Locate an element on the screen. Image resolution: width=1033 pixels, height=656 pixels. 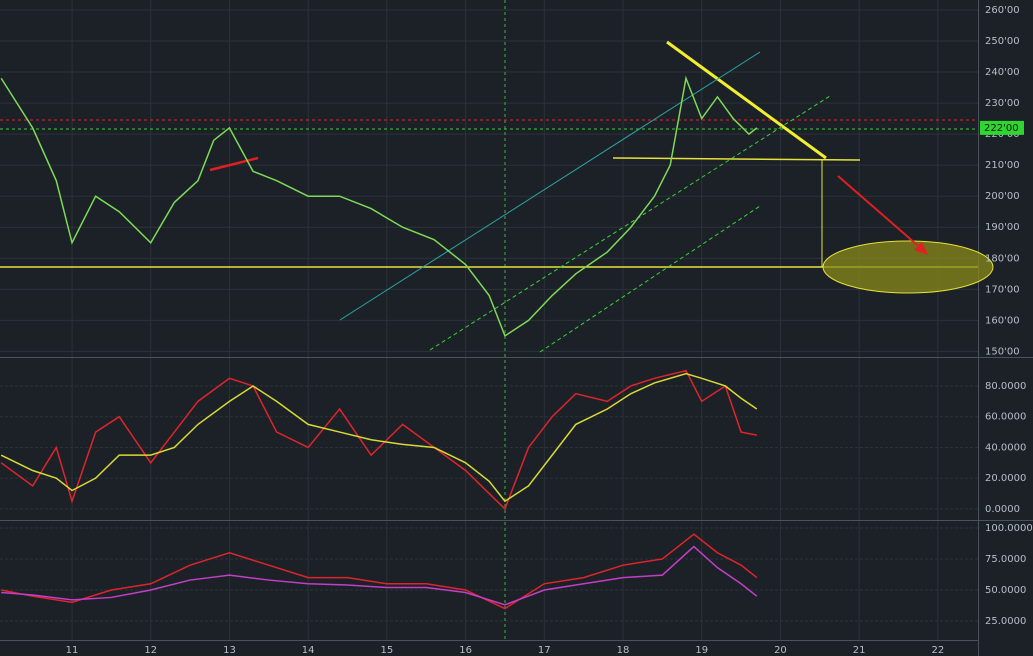
x-tick-label: 17 is located at coordinates (544, 650).